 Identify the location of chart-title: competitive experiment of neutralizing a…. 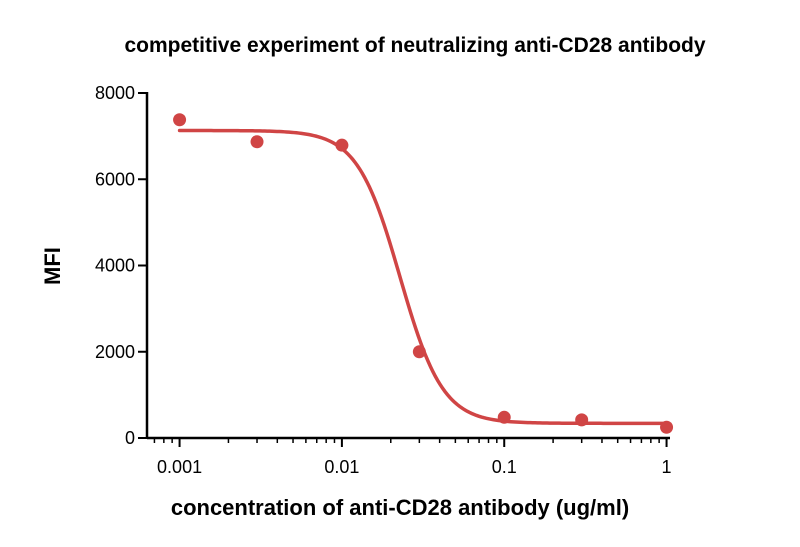
(414, 45).